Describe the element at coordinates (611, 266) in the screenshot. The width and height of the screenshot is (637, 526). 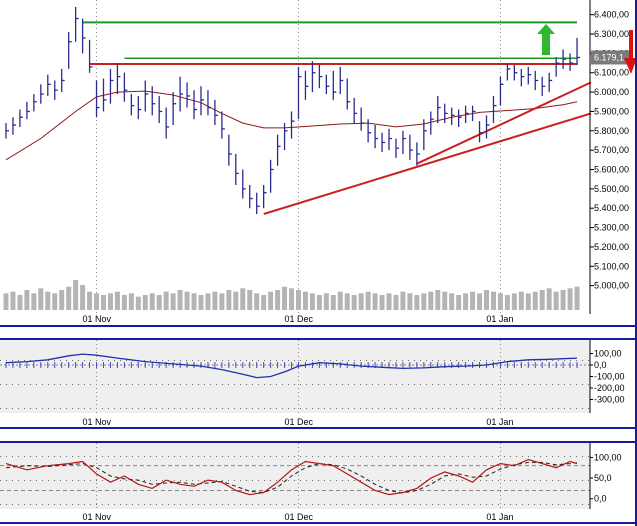
I see `price-tick-label: 5.100,00` at that location.